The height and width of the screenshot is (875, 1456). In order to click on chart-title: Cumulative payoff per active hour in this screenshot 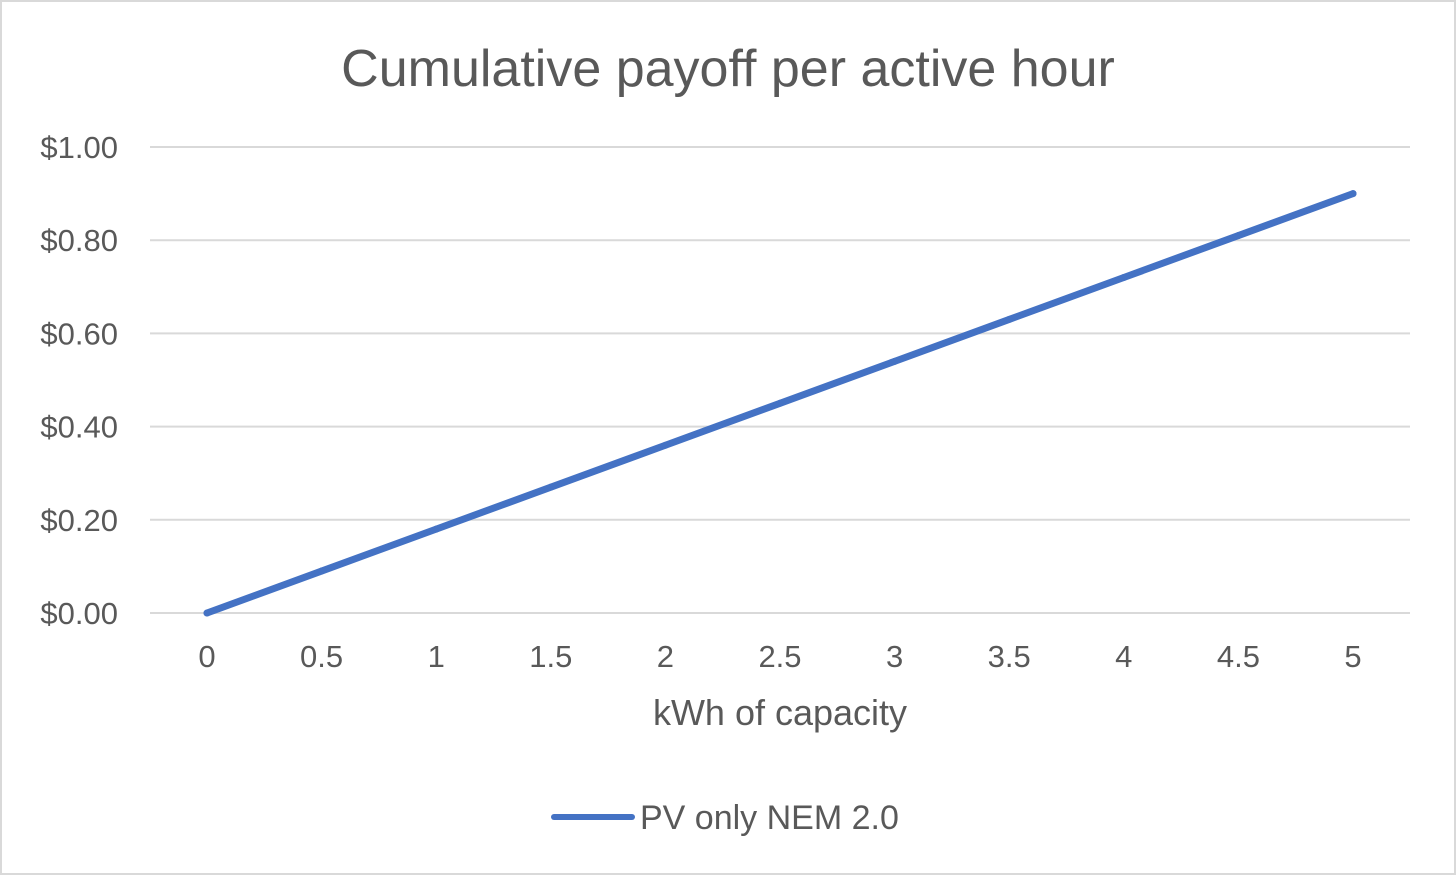, I will do `click(728, 69)`.